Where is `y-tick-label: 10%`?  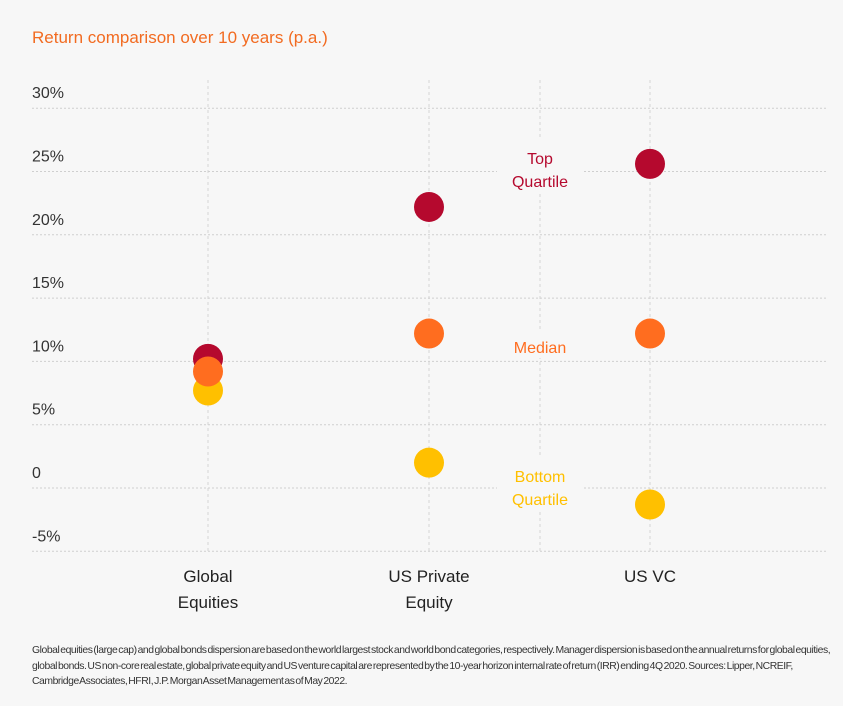 y-tick-label: 10% is located at coordinates (48, 346).